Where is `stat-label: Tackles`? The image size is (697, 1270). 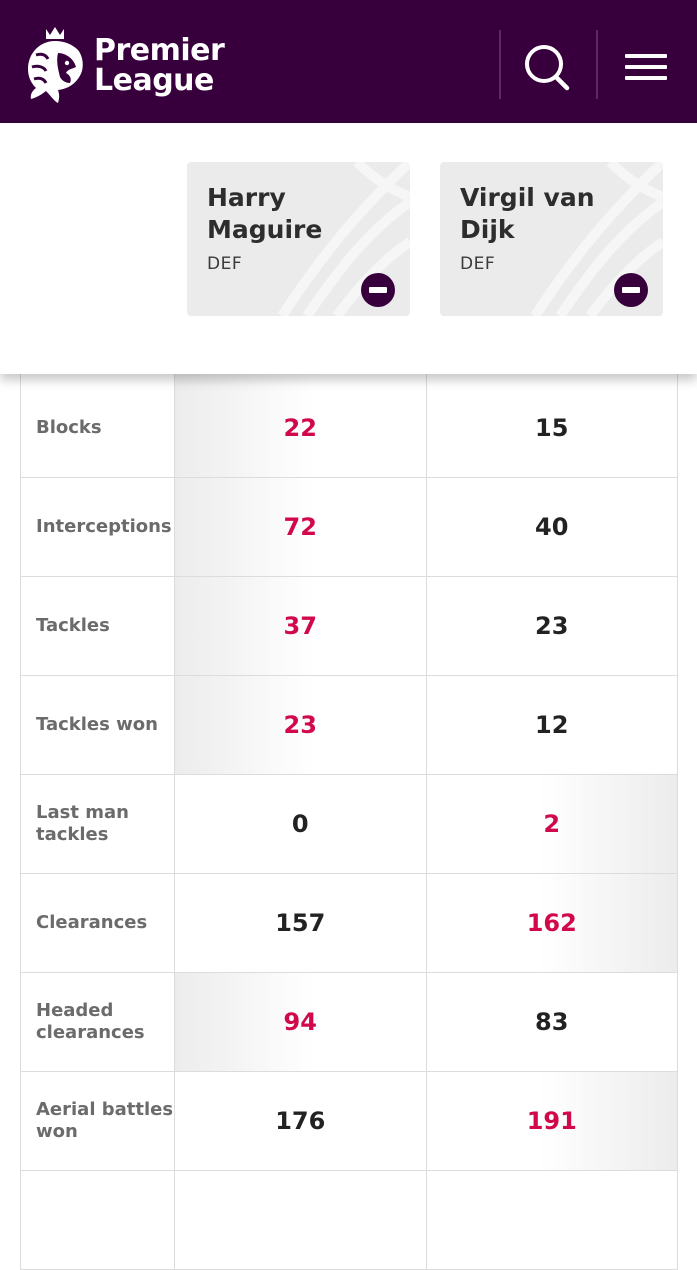
stat-label: Tackles is located at coordinates (98, 626).